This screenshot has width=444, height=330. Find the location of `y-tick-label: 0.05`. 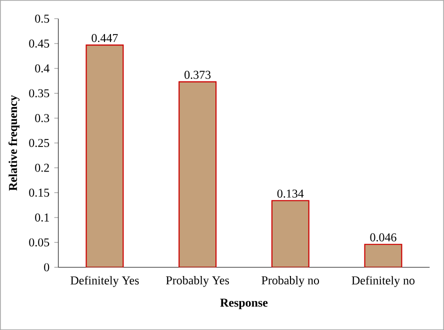

y-tick-label: 0.05 is located at coordinates (39, 242).